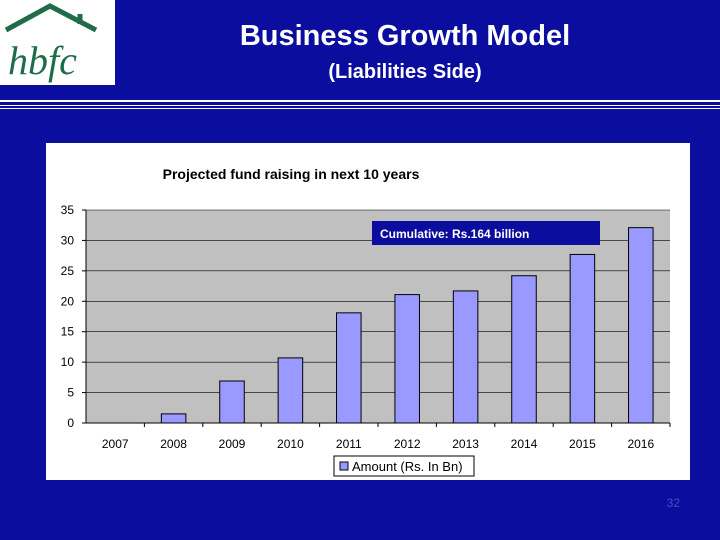 The width and height of the screenshot is (720, 540). What do you see at coordinates (70, 393) in the screenshot?
I see `y-tick-label: 5` at bounding box center [70, 393].